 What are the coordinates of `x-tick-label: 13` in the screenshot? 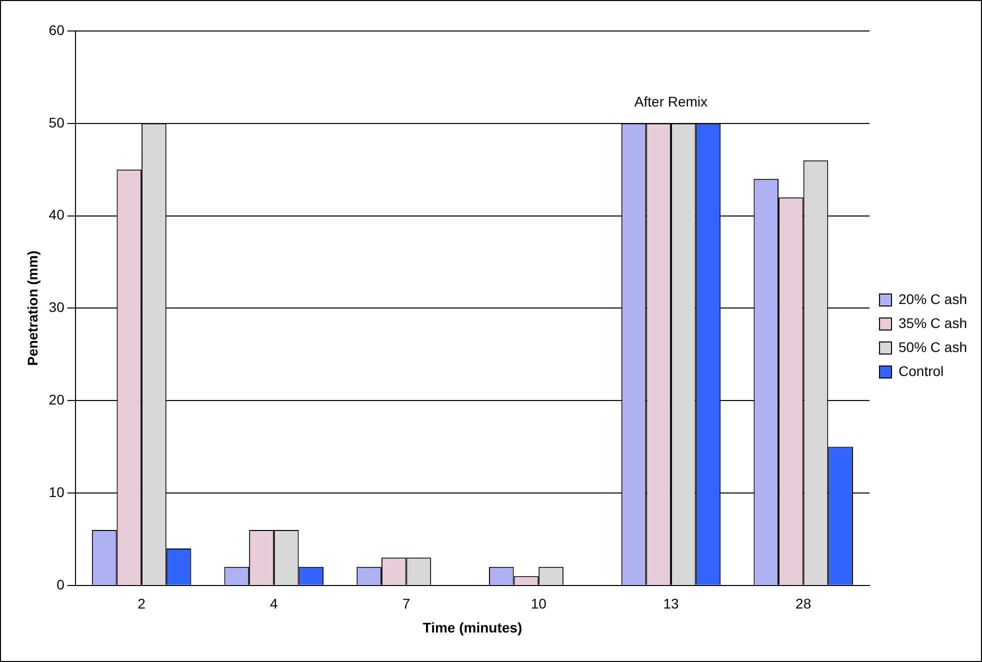 It's located at (671, 604).